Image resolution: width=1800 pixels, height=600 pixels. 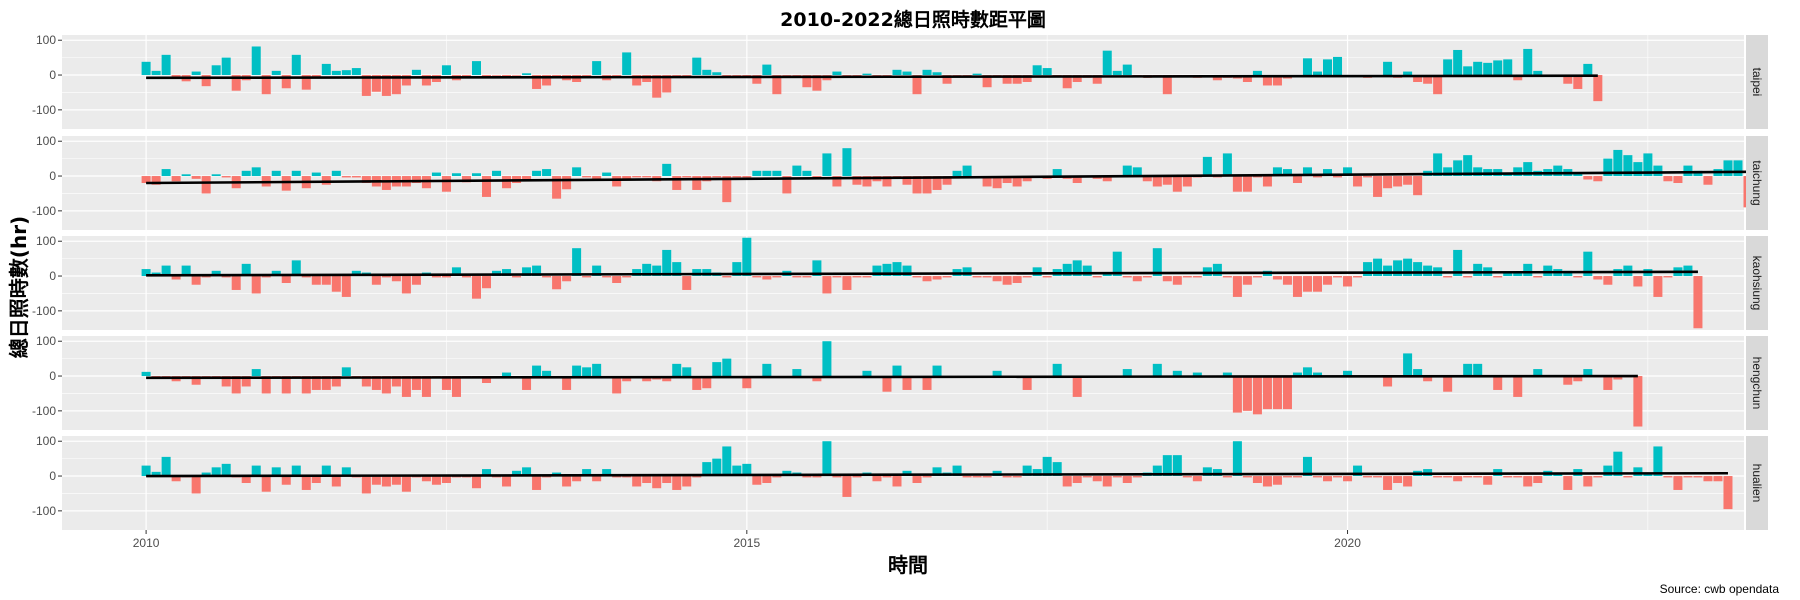 I want to click on facet-label: taipei, so click(x=1757, y=82).